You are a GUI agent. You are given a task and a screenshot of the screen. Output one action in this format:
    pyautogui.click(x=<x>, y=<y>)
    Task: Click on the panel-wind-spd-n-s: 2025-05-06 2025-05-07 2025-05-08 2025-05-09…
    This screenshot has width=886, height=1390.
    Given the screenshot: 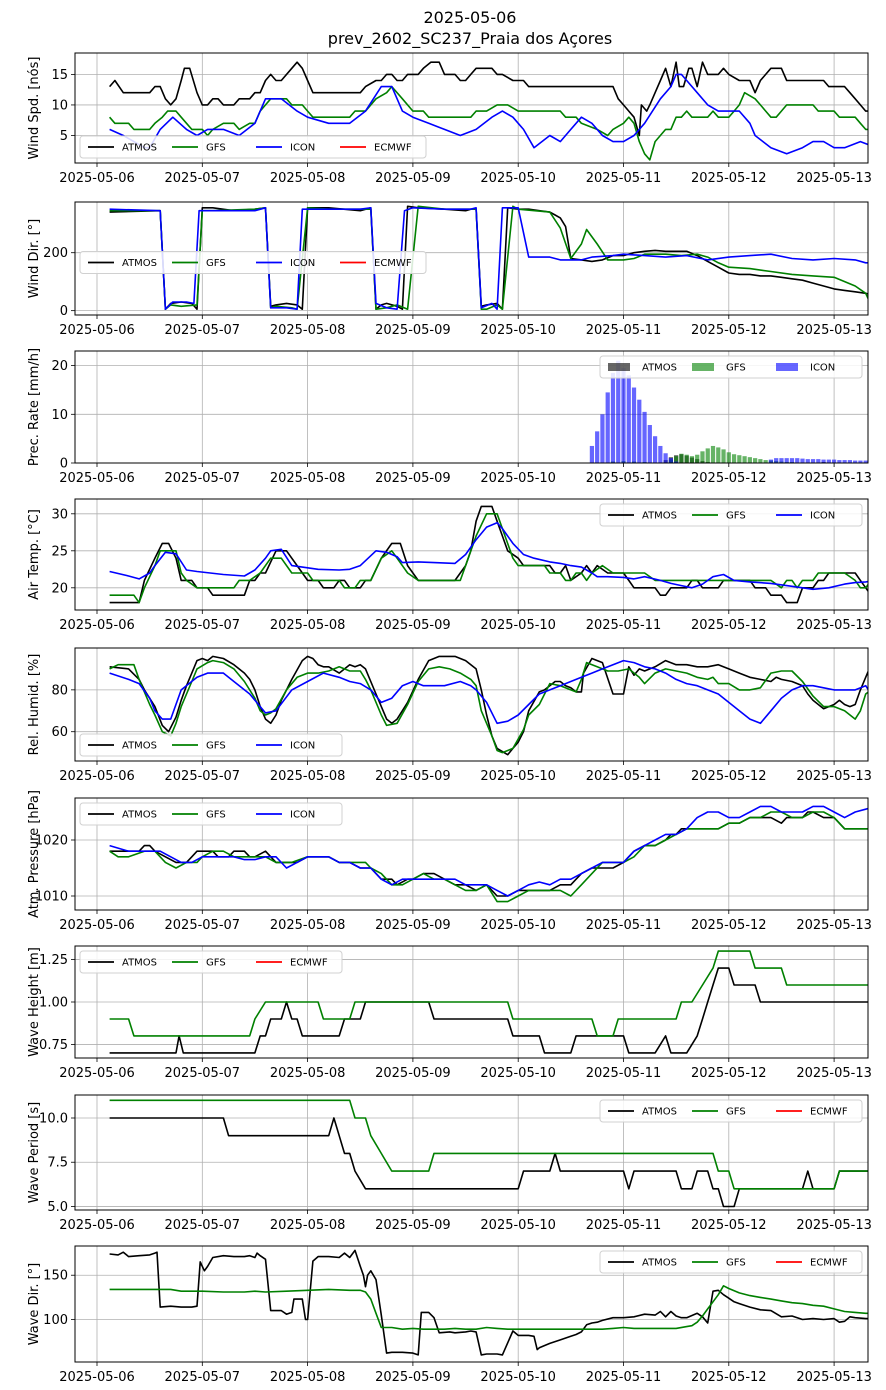 What is the action you would take?
    pyautogui.click(x=449, y=119)
    